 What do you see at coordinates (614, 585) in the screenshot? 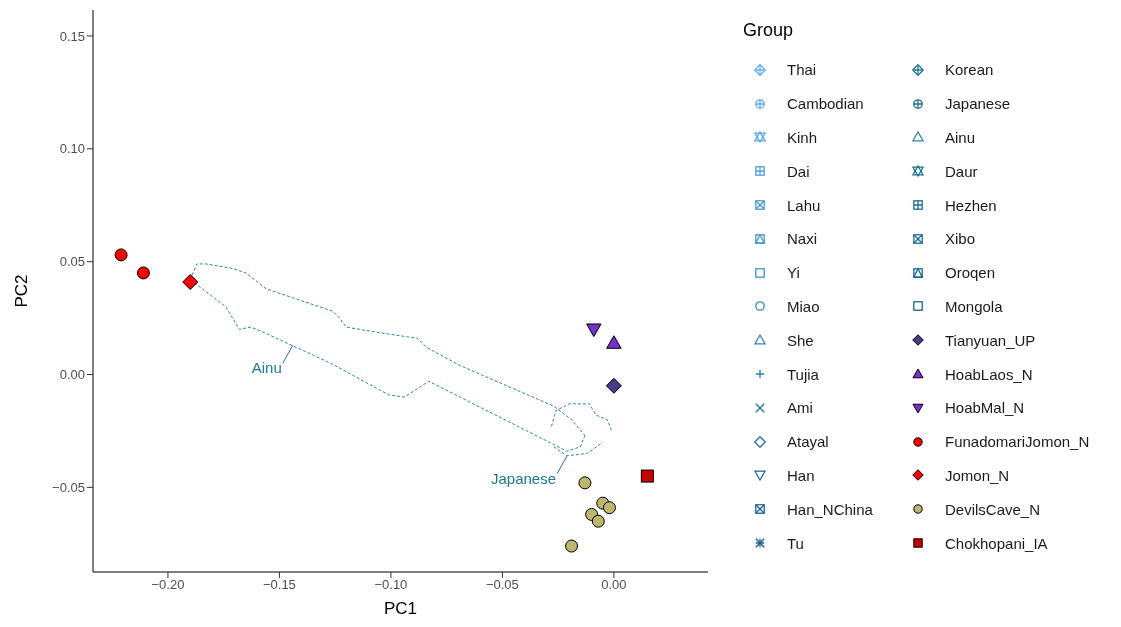
I see `x-tick-label: 0.00` at bounding box center [614, 585].